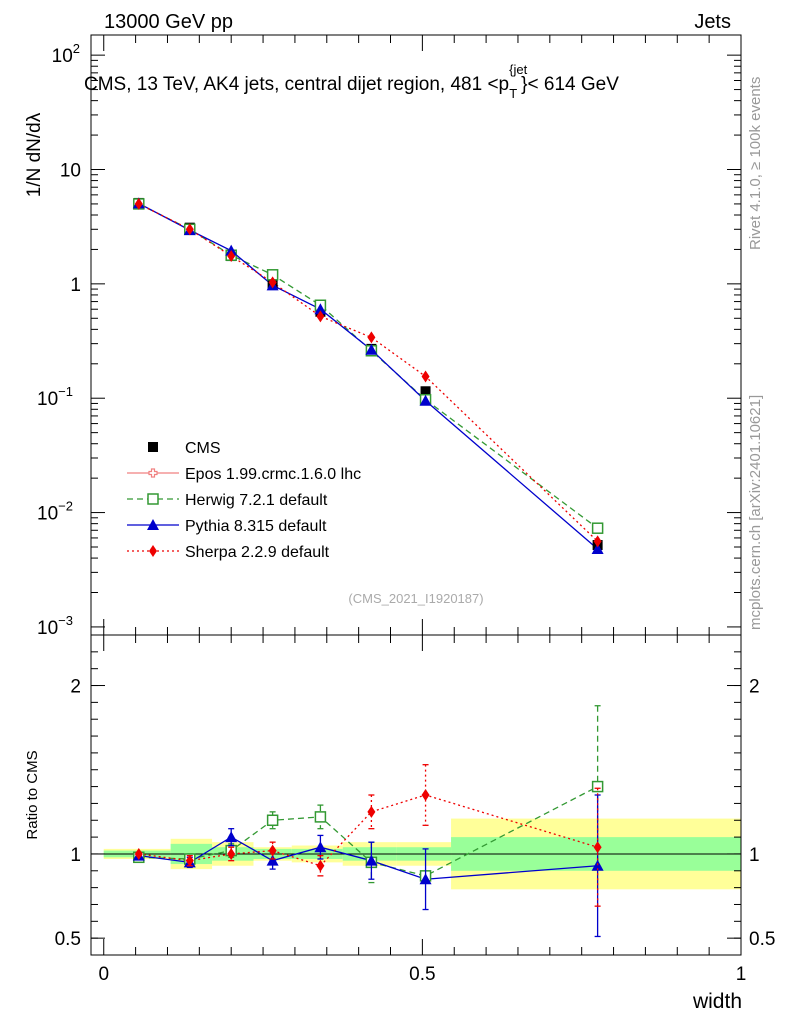  I want to click on header-right: Jets, so click(712, 22).